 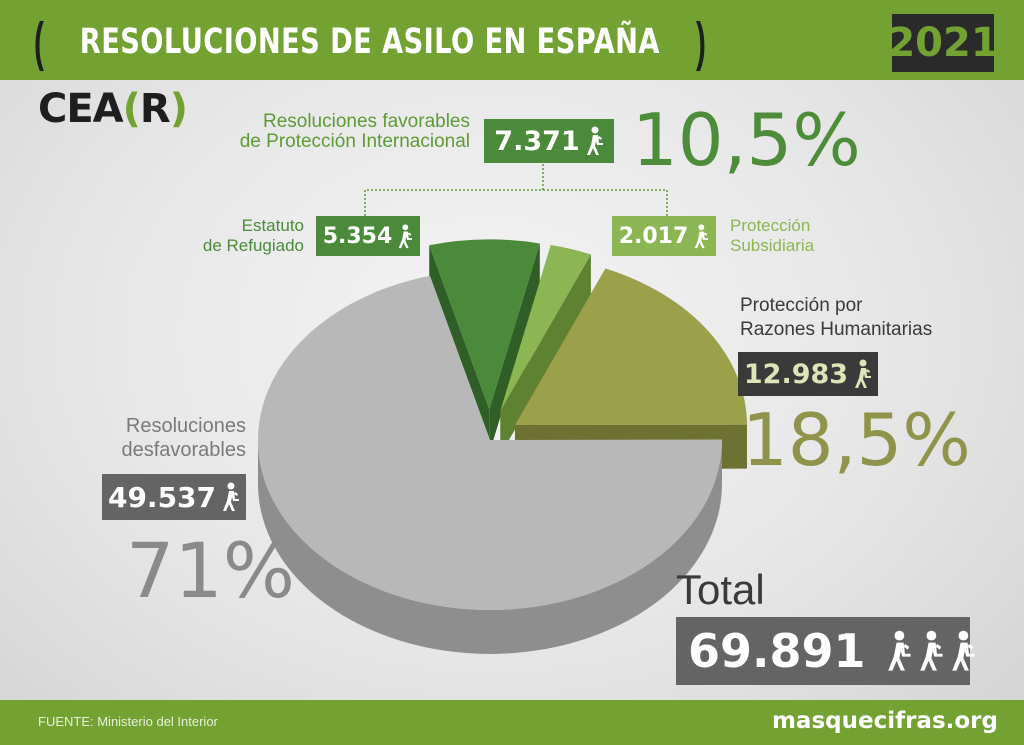 I want to click on favorables-value-box: 7.371, so click(x=549, y=141).